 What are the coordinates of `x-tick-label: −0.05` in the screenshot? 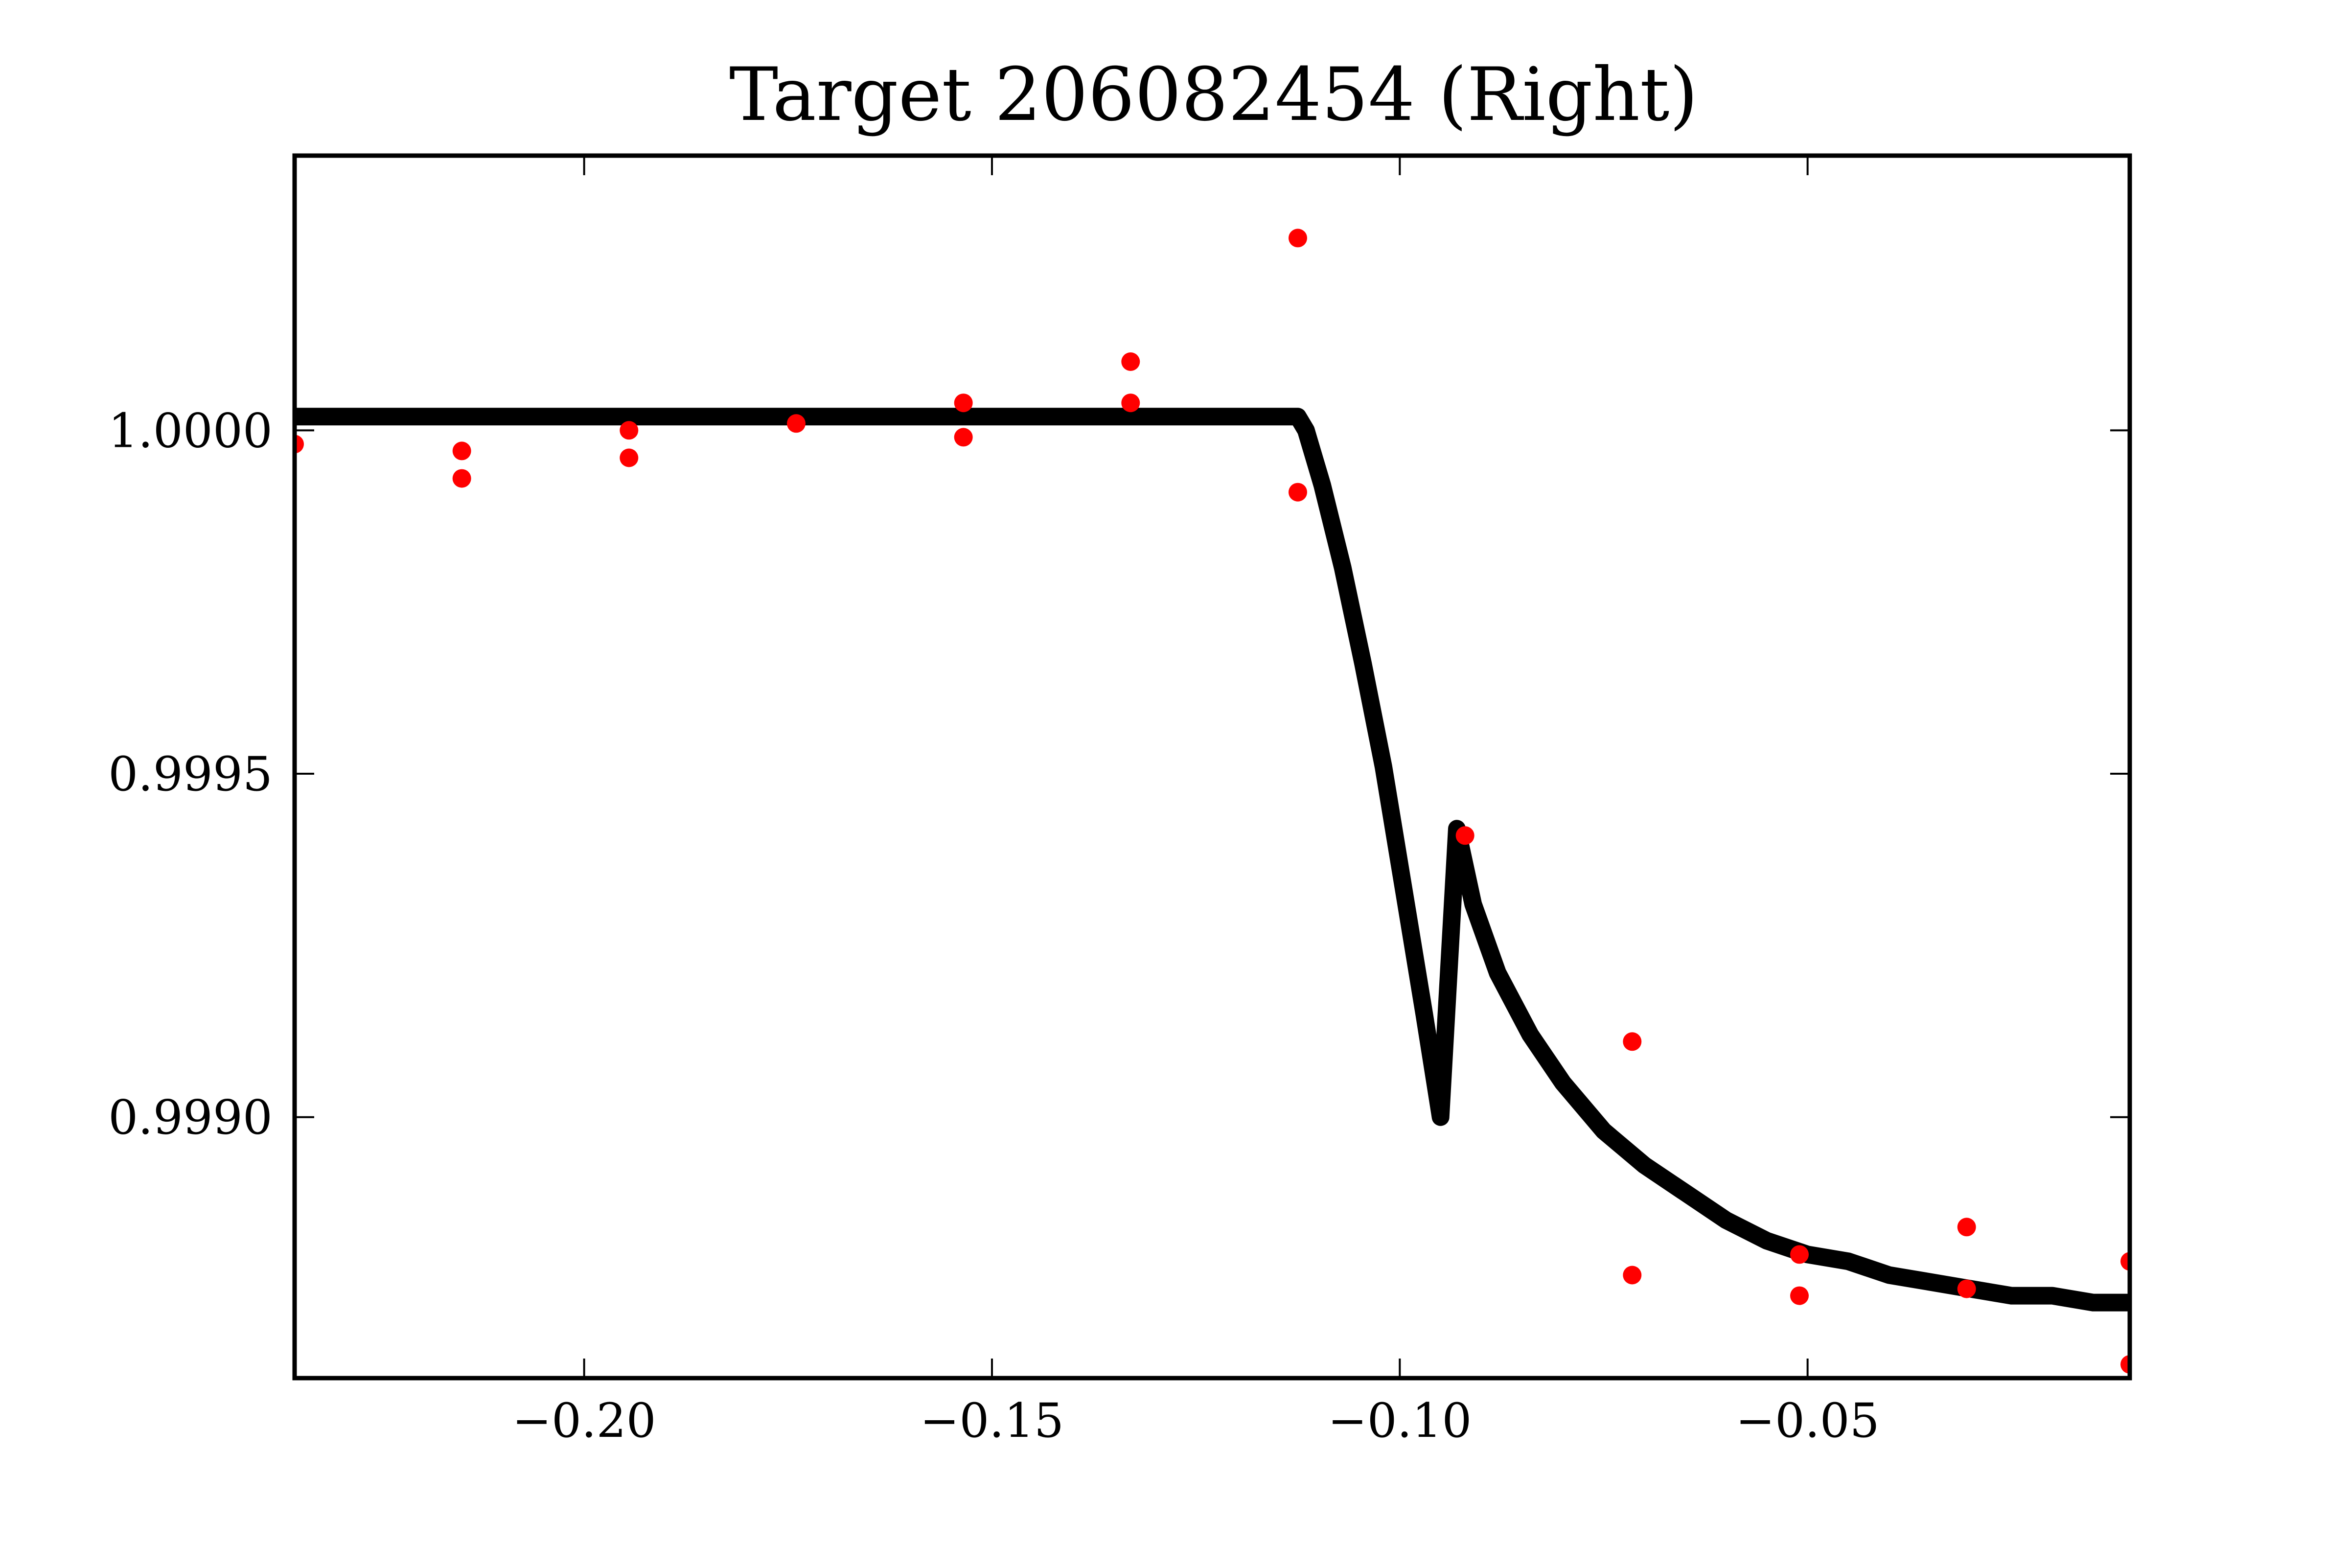 It's located at (1808, 1420).